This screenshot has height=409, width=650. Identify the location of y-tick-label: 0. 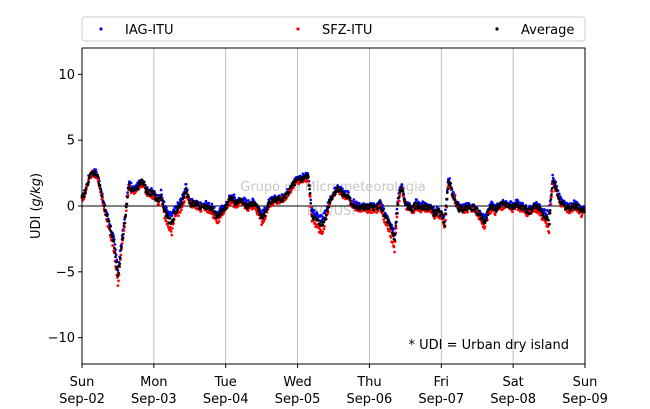
(71, 207).